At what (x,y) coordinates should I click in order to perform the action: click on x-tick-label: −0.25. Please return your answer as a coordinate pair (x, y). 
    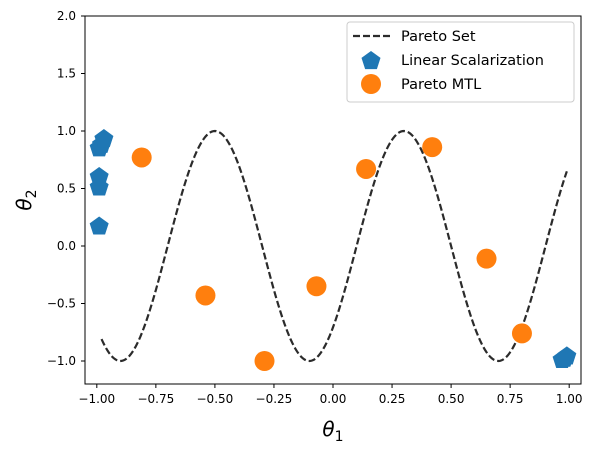
    Looking at the image, I should click on (274, 399).